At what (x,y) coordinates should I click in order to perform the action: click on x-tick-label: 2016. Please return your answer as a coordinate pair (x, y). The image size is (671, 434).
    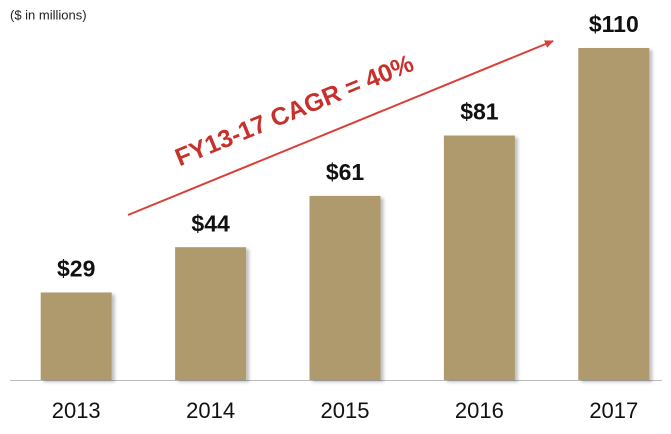
    Looking at the image, I should click on (479, 410).